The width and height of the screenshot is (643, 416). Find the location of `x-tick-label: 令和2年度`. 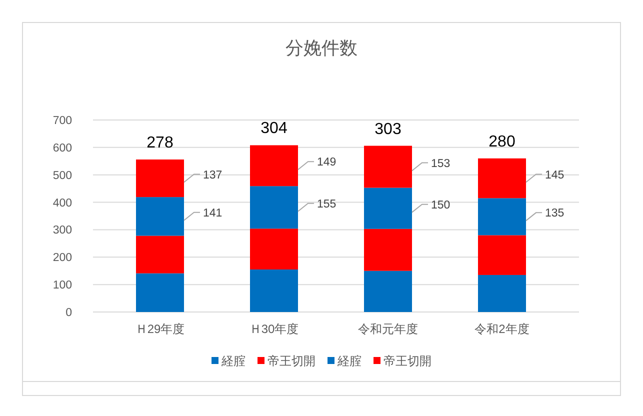

x-tick-label: 令和2年度 is located at coordinates (502, 329).